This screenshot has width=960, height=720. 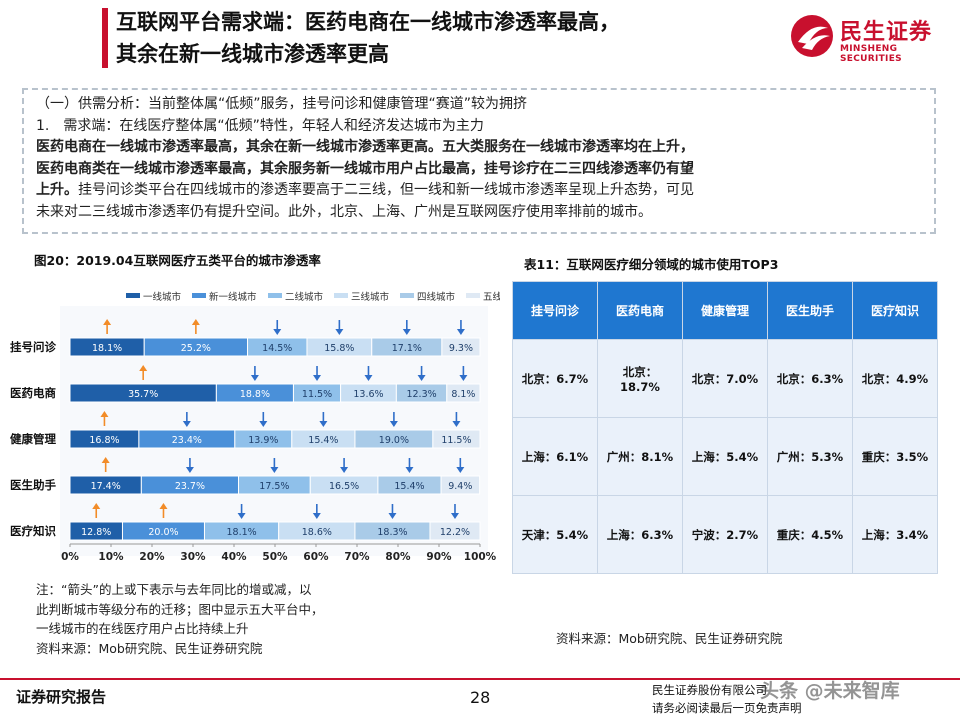 I want to click on table-source: 资料来源：Mob研究院、民生证券研究院, so click(x=669, y=638).